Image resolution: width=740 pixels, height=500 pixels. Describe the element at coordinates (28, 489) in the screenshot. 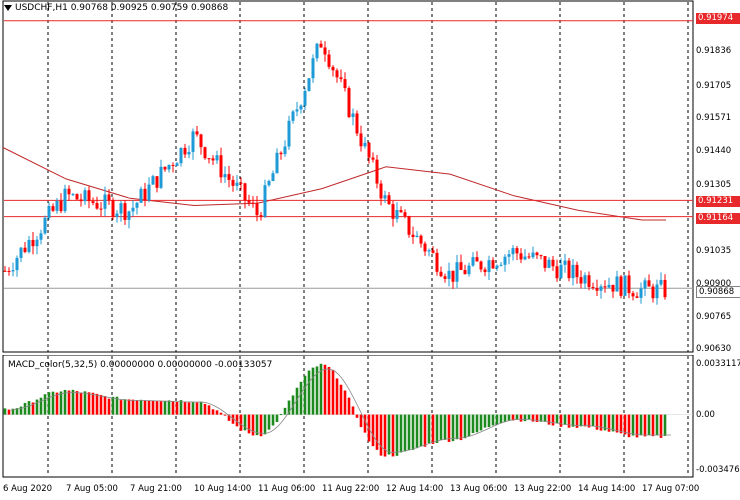

I see `time-label: 6 Aug 2020` at that location.